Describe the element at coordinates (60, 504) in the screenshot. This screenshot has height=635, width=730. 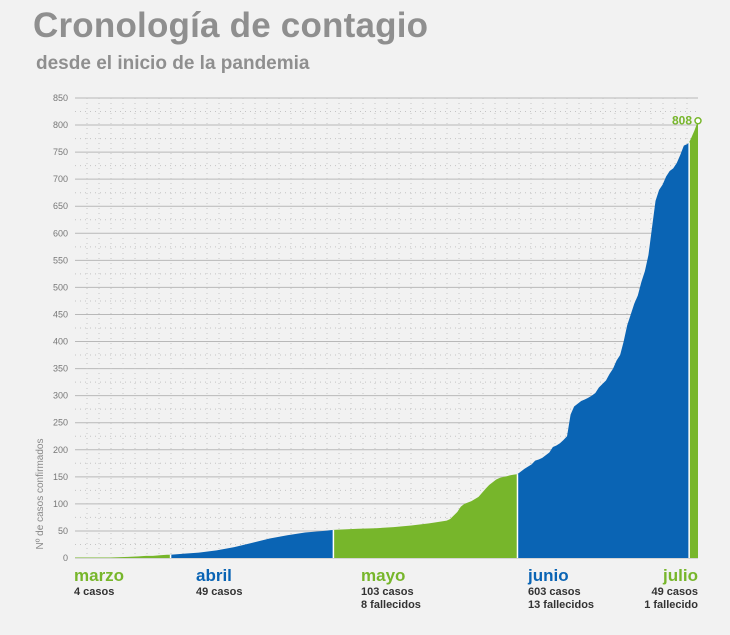
I see `y-tick-label-100: 100` at that location.